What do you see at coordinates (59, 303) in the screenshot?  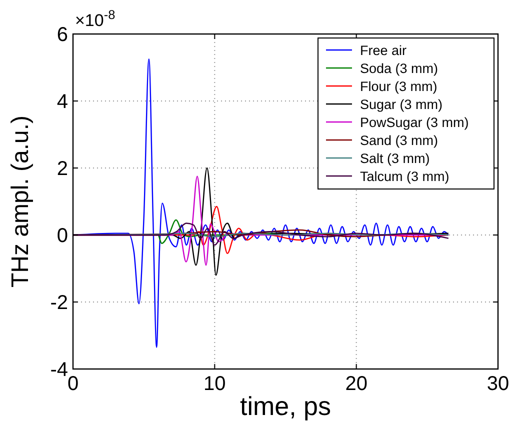 I see `y-tick-label: -2` at bounding box center [59, 303].